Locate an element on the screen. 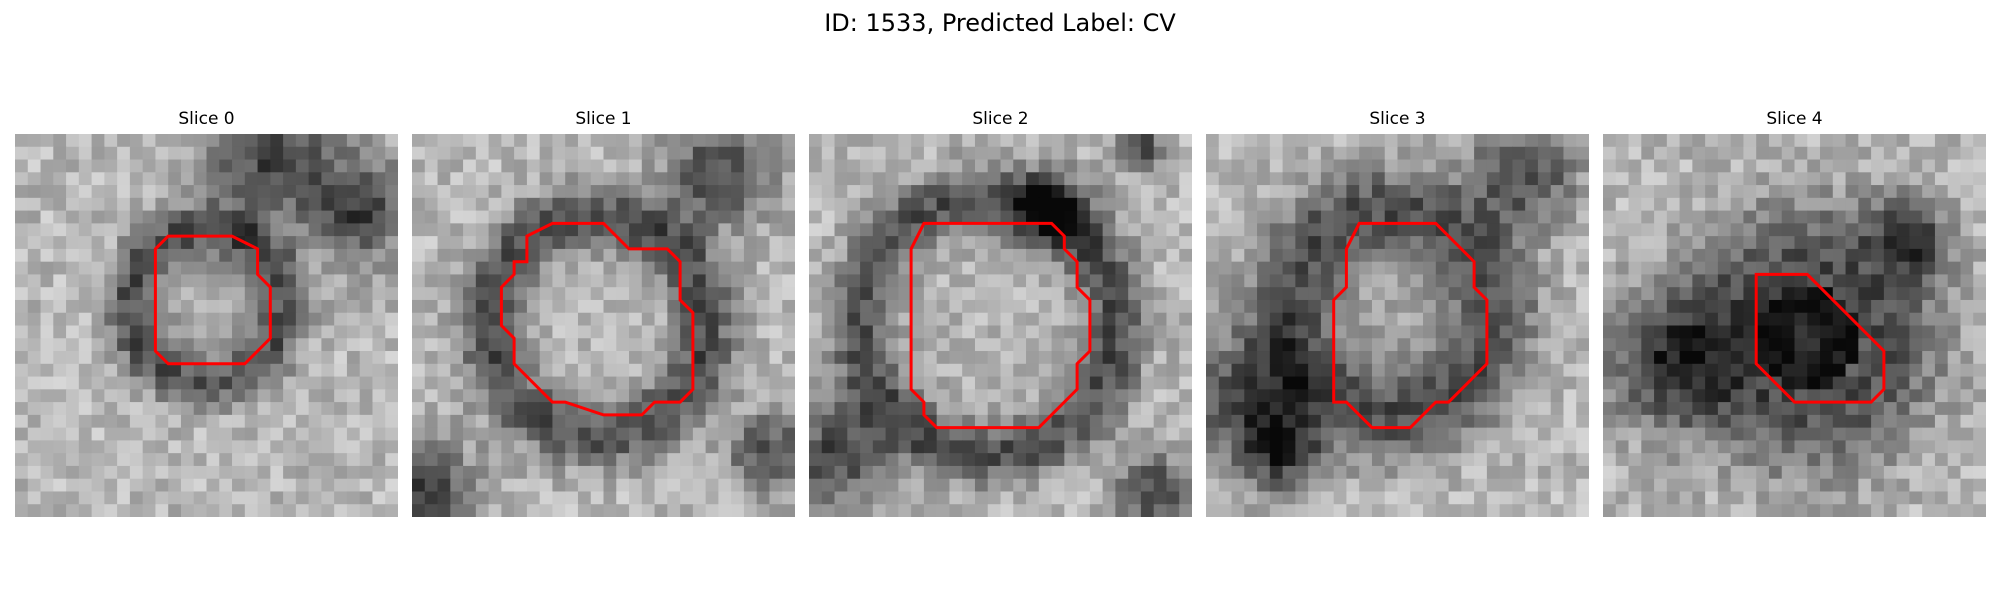 The width and height of the screenshot is (2000, 600). slice-panel: Slice 4 is located at coordinates (1794, 312).